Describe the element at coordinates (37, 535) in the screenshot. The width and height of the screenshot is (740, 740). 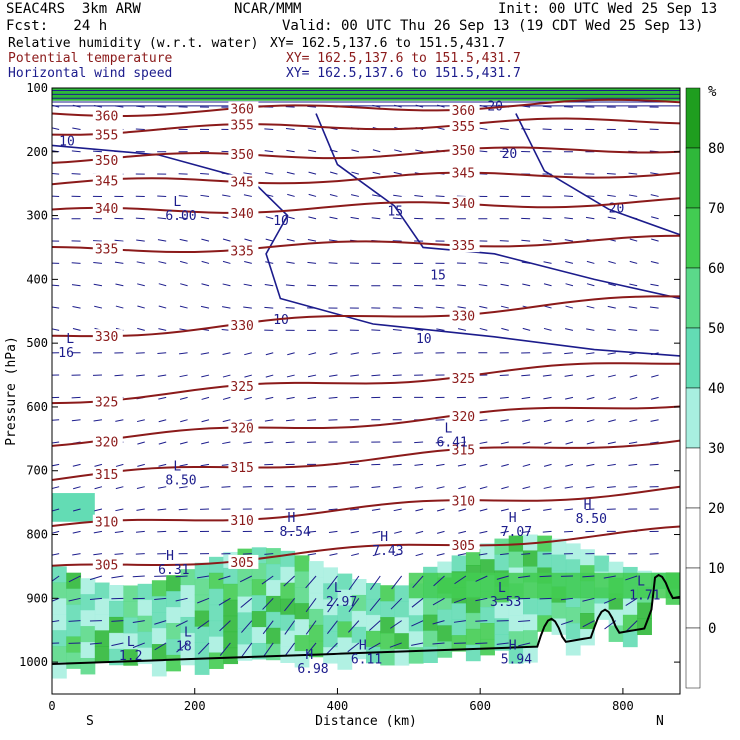
I see `y-tick-label: 800` at that location.